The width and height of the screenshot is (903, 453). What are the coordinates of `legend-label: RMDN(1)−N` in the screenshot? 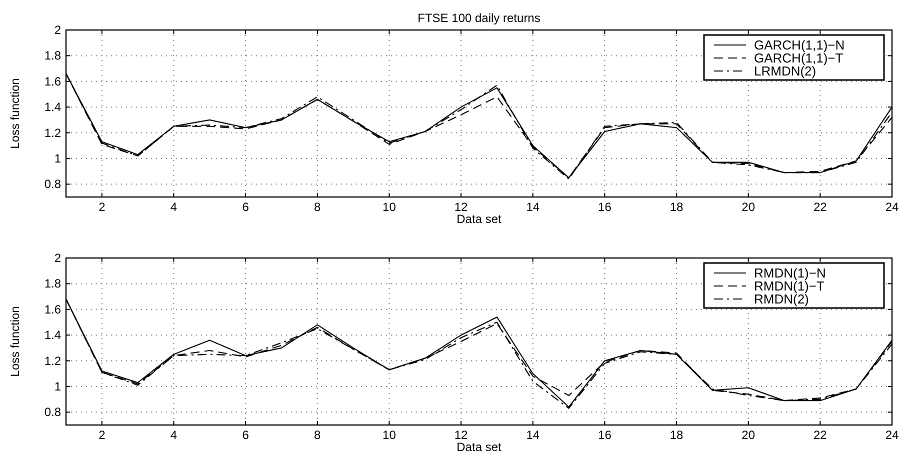 It's located at (790, 273).